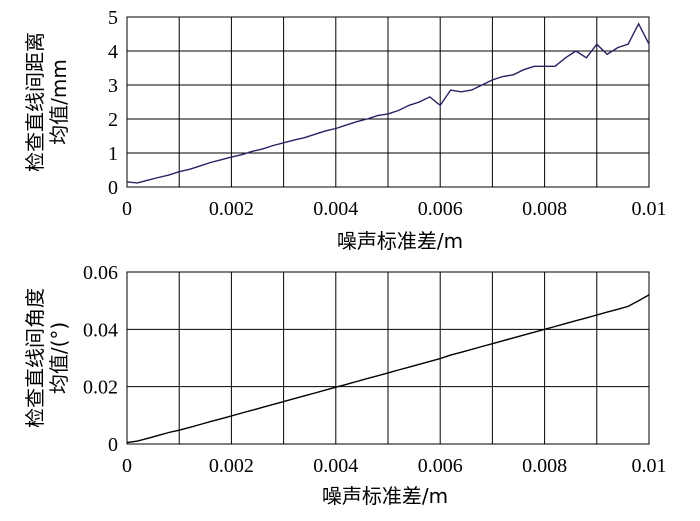 The height and width of the screenshot is (521, 700). Describe the element at coordinates (385, 496) in the screenshot. I see `angle-x-axis-label: 噪声标准差/m` at that location.